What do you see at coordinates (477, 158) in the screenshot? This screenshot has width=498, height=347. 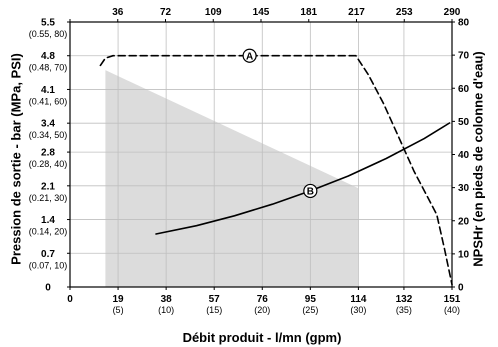 I see `y-axis-right-label: NPSHr (en pieds de colonne d'eau)` at bounding box center [477, 158].